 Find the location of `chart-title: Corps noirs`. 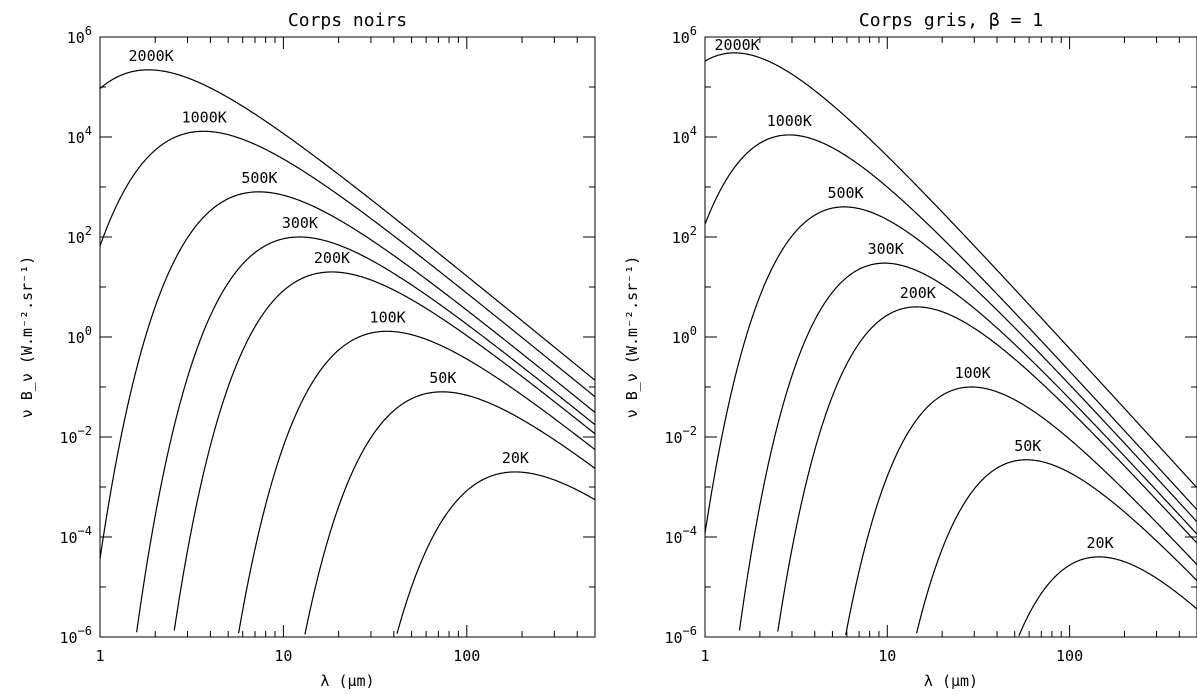

chart-title: Corps noirs is located at coordinates (347, 20).